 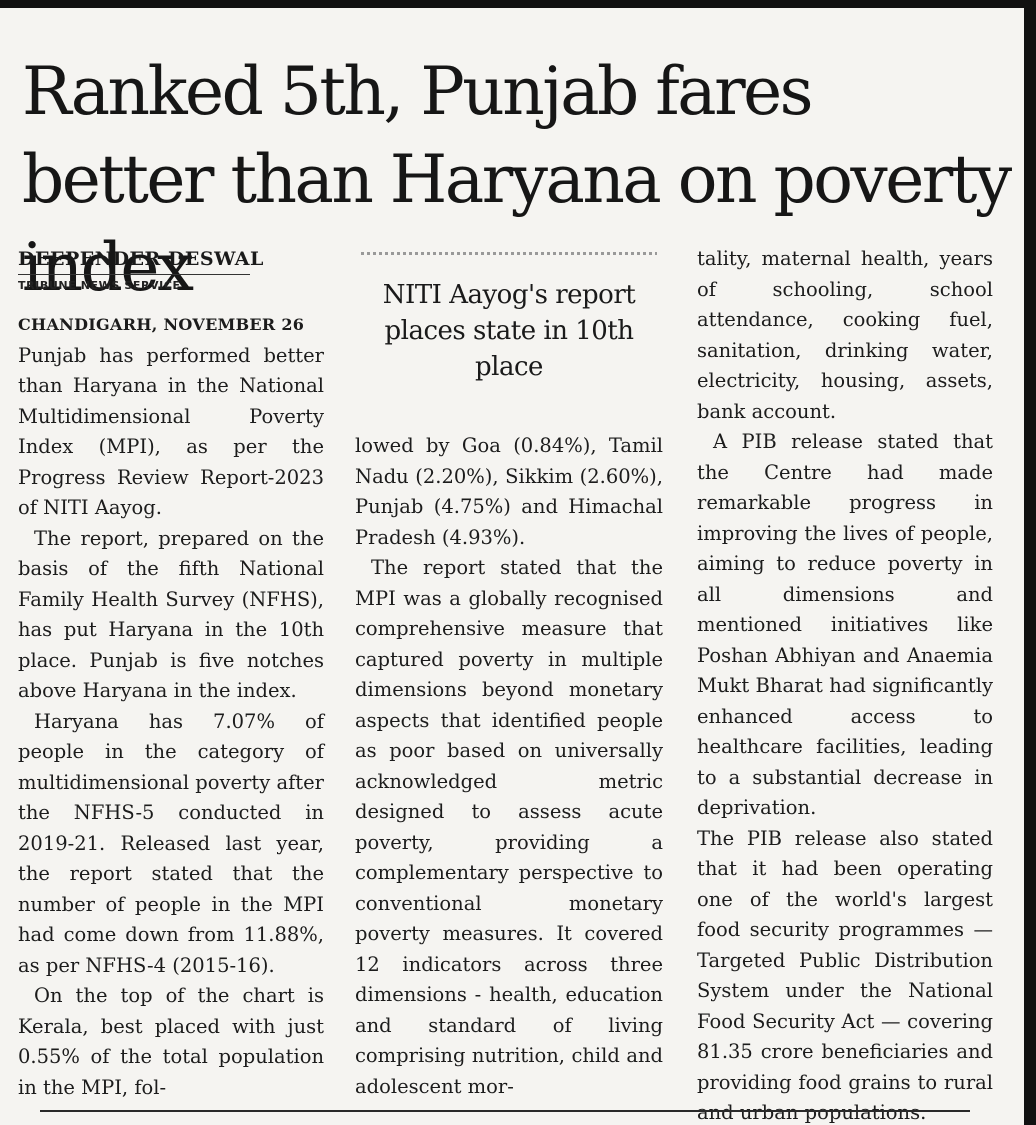 I want to click on news-service: TRIBUNE NEWS SERVICE, so click(x=99, y=285).